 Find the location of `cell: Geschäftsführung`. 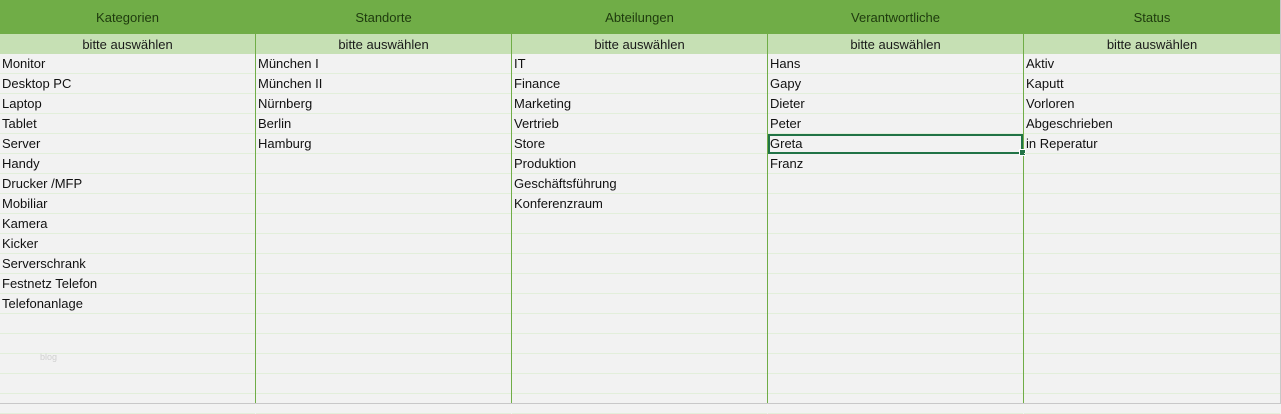

cell: Geschäftsführung is located at coordinates (639, 184).